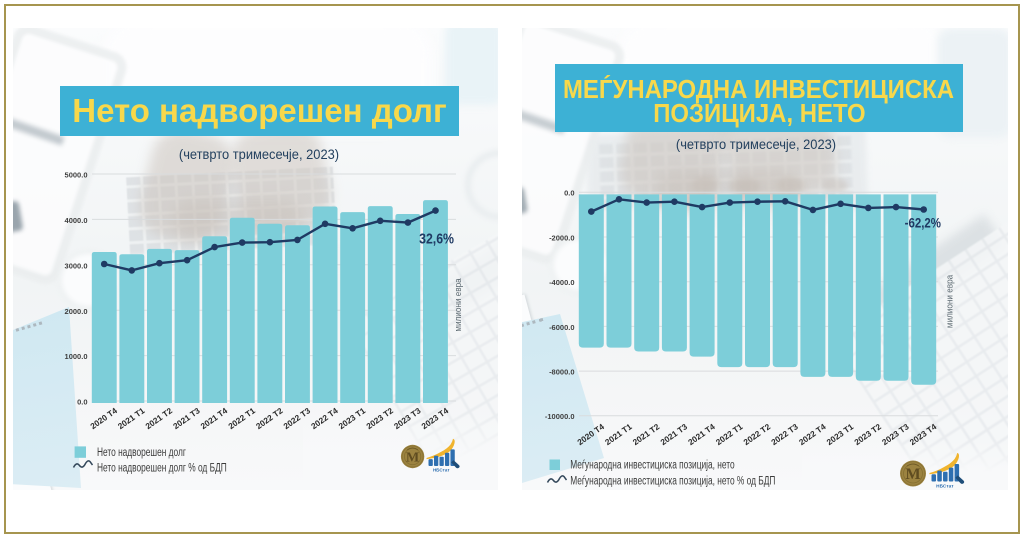 The width and height of the screenshot is (1024, 538). I want to click on svg-text: -4000.0, so click(561, 282).